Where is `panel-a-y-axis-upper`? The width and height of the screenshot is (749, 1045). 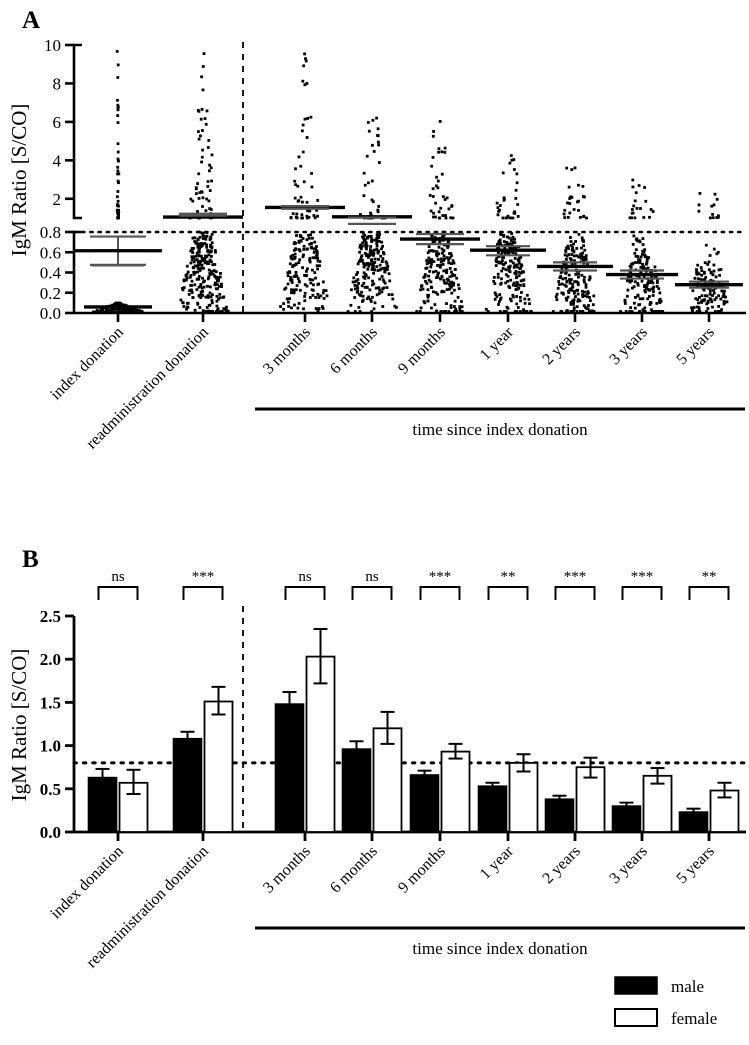
panel-a-y-axis-upper is located at coordinates (77, 131).